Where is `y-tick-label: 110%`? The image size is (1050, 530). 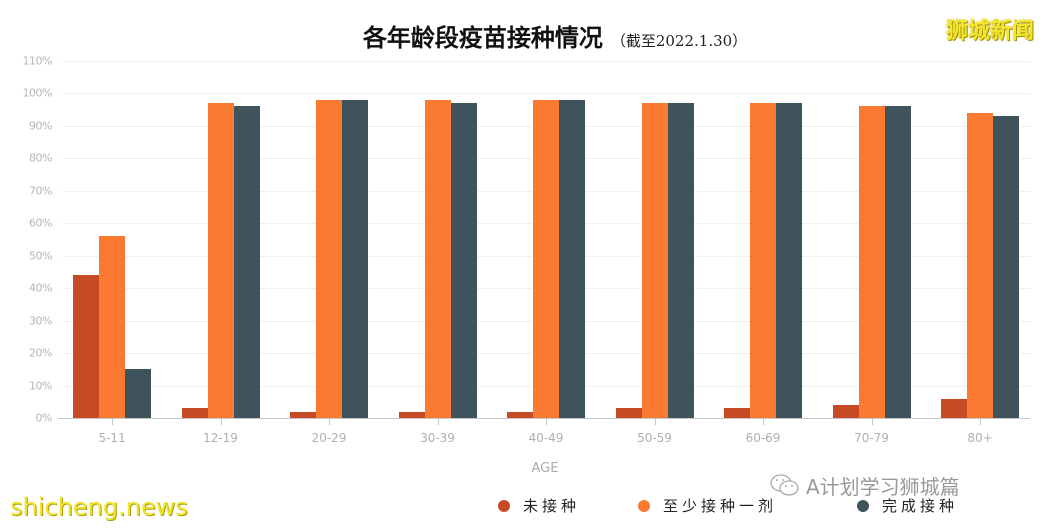 y-tick-label: 110% is located at coordinates (37, 60).